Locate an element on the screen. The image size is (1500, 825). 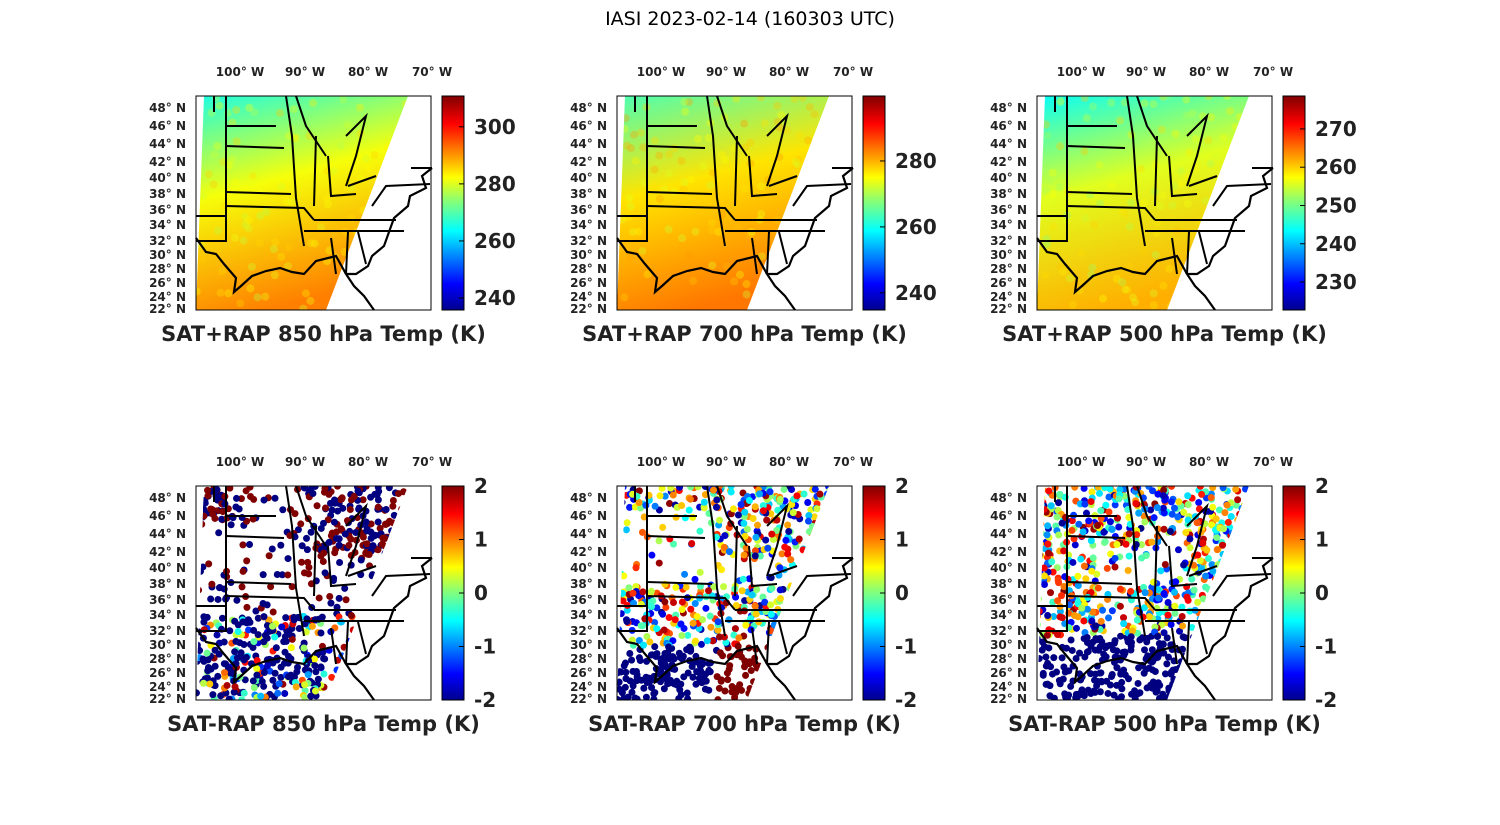
lat-label: 40° N is located at coordinates (588, 178).